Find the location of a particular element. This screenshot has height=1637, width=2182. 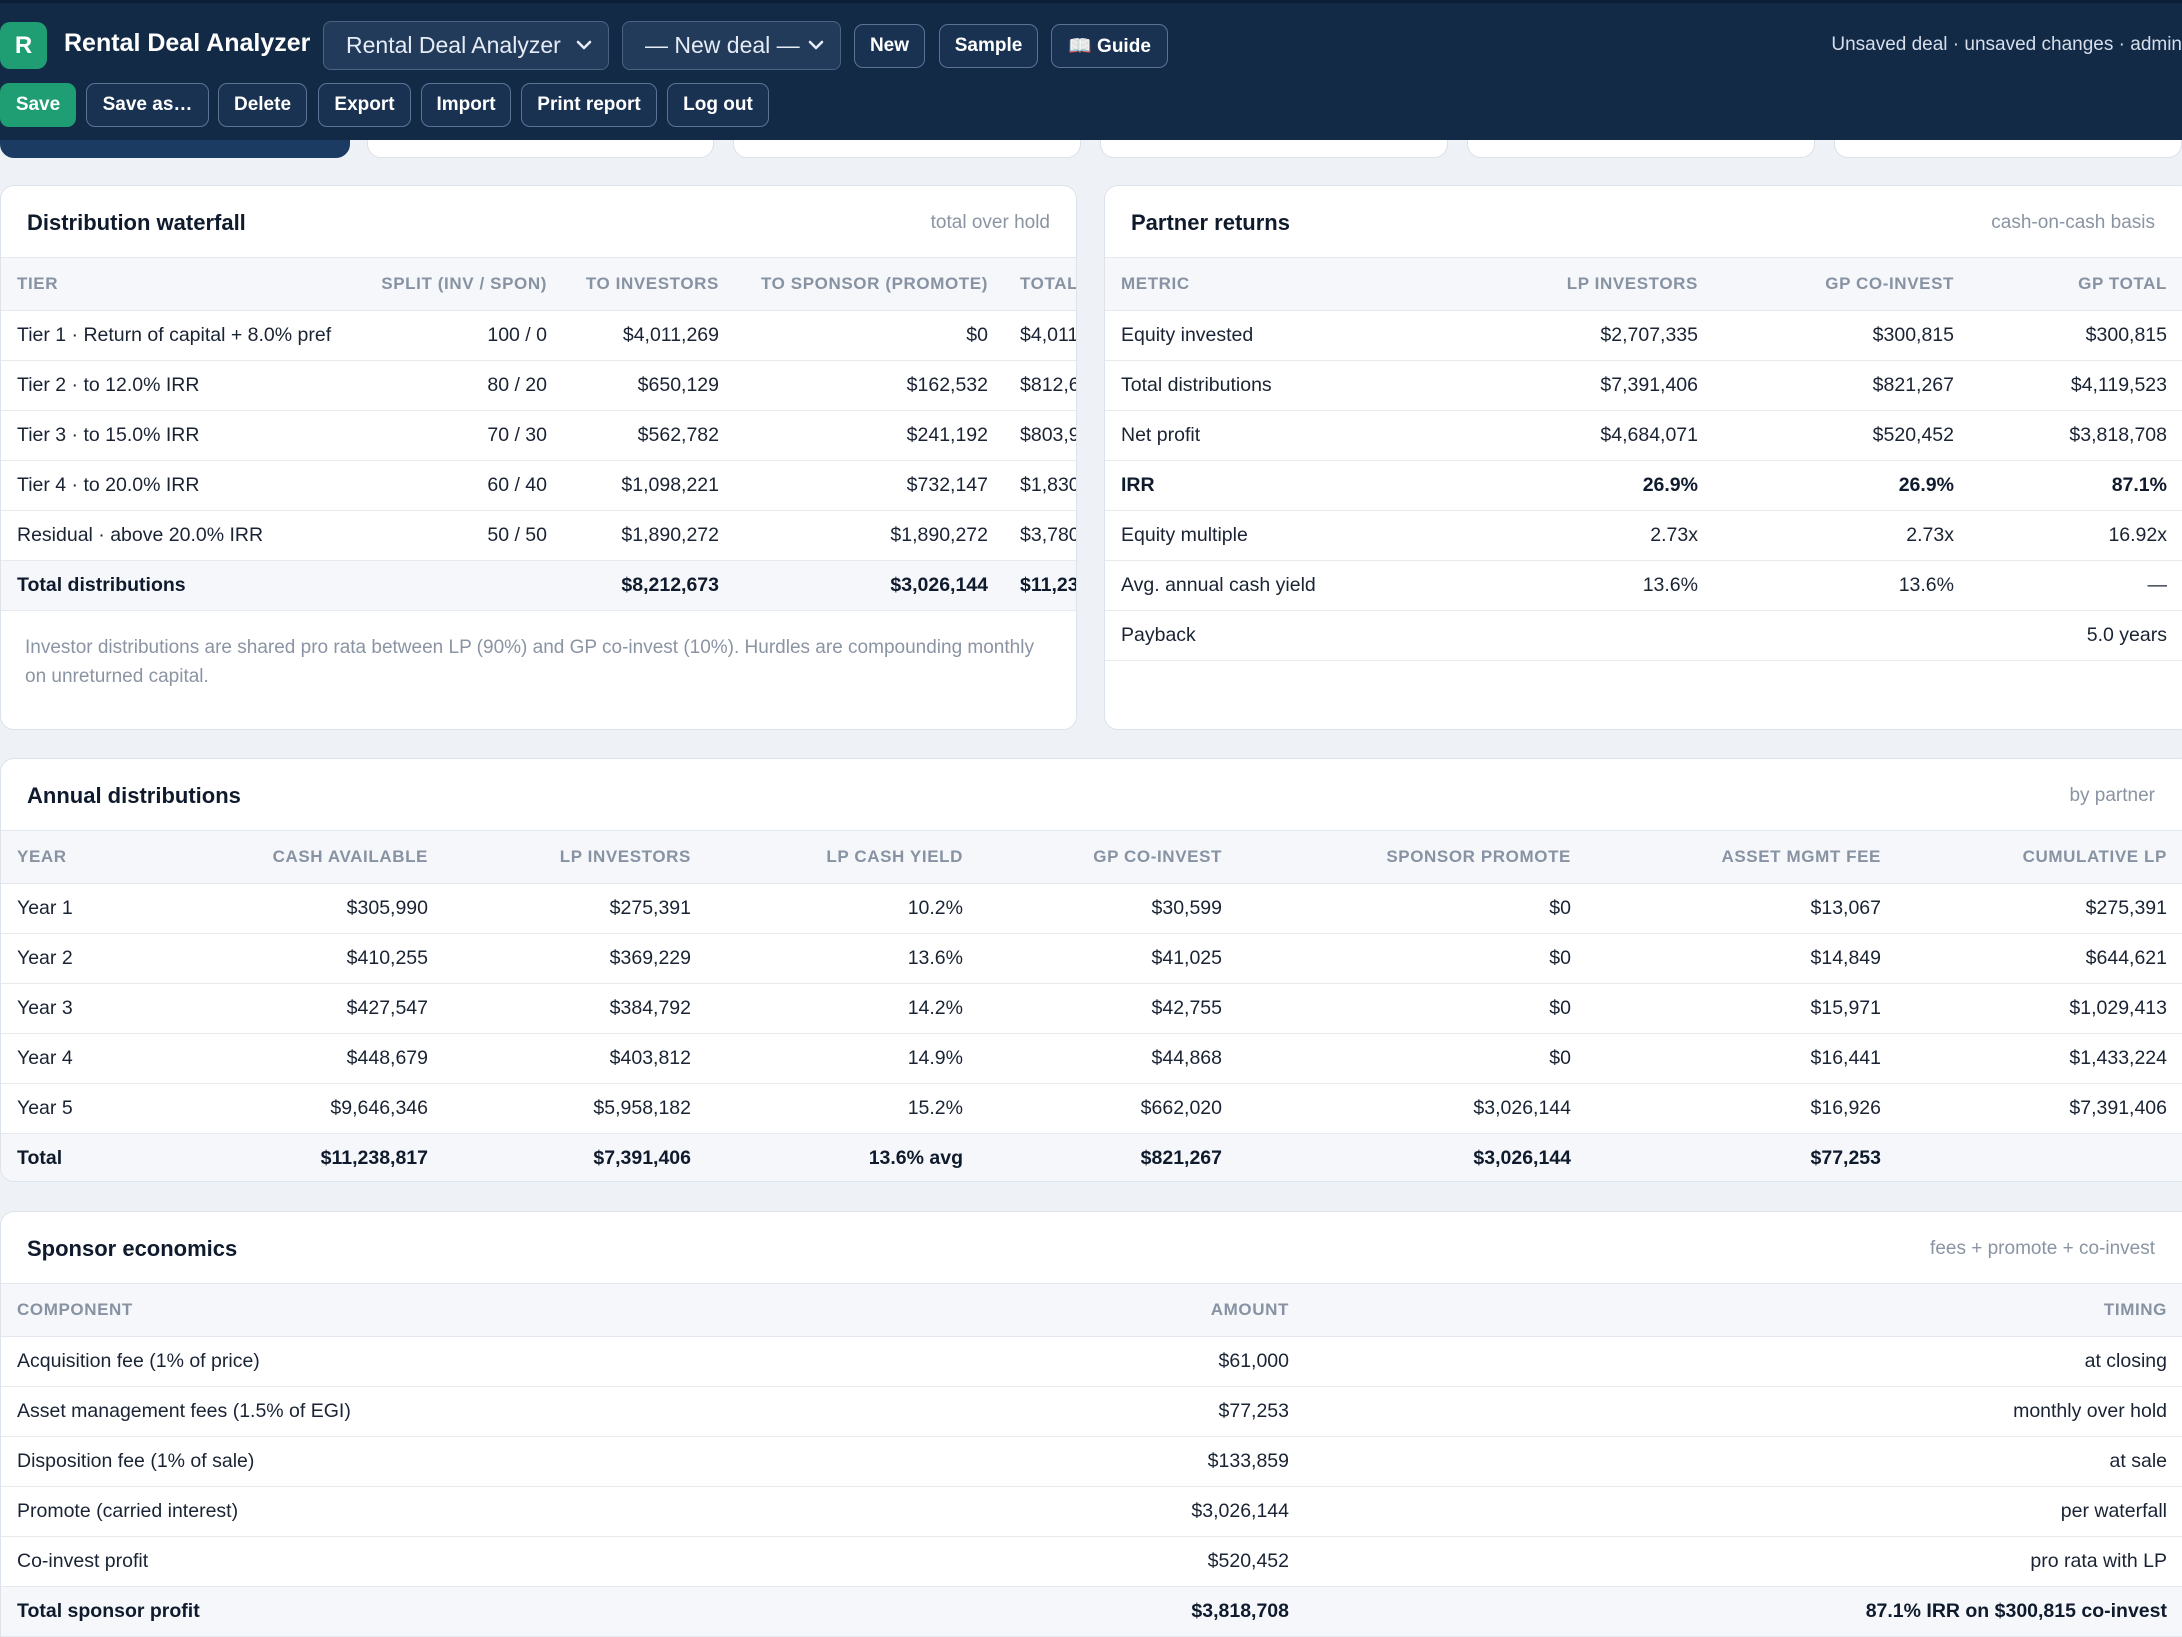

save-button: Save is located at coordinates (38, 105).